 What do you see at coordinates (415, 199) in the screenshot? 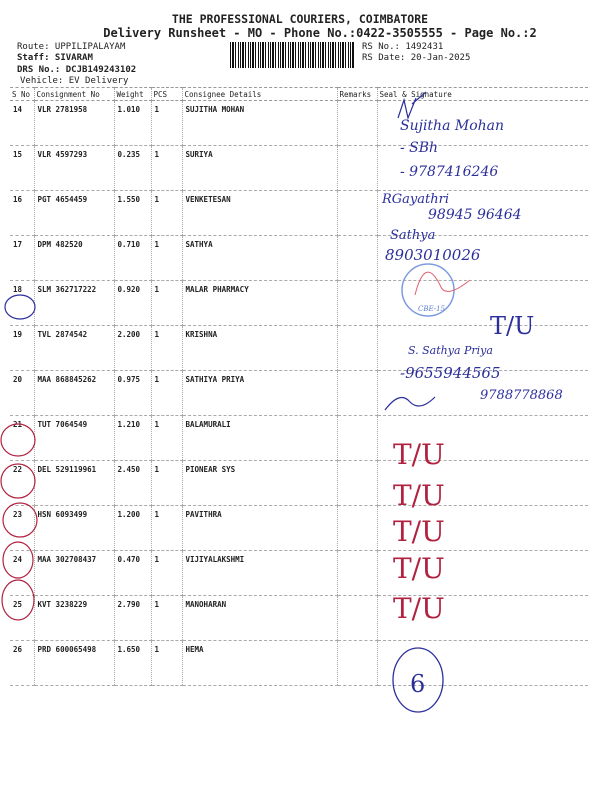
I see `handwritten-name: RGayathri` at bounding box center [415, 199].